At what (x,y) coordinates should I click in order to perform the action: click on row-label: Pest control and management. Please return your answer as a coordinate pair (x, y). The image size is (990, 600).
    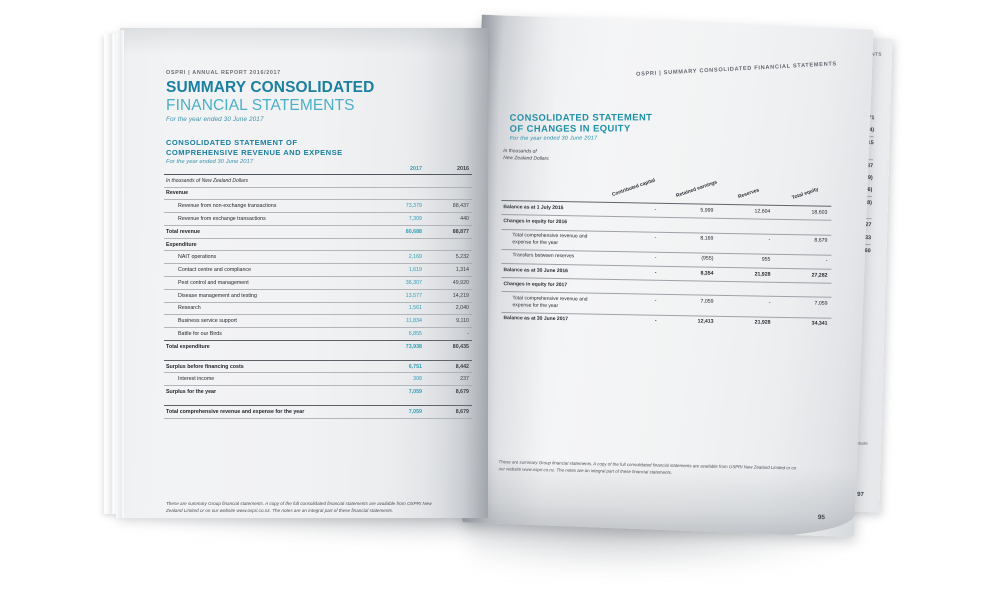
    Looking at the image, I should click on (213, 282).